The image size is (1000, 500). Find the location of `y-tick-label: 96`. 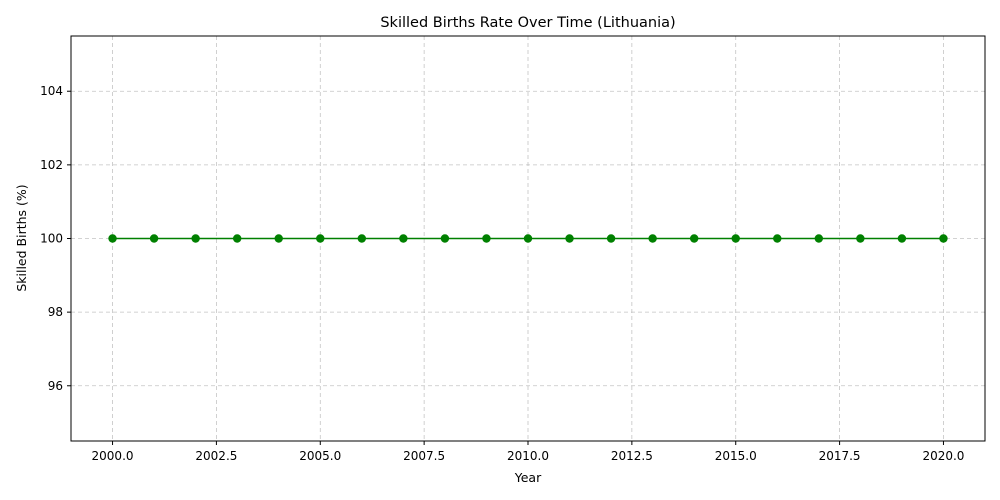

y-tick-label: 96 is located at coordinates (55, 386).